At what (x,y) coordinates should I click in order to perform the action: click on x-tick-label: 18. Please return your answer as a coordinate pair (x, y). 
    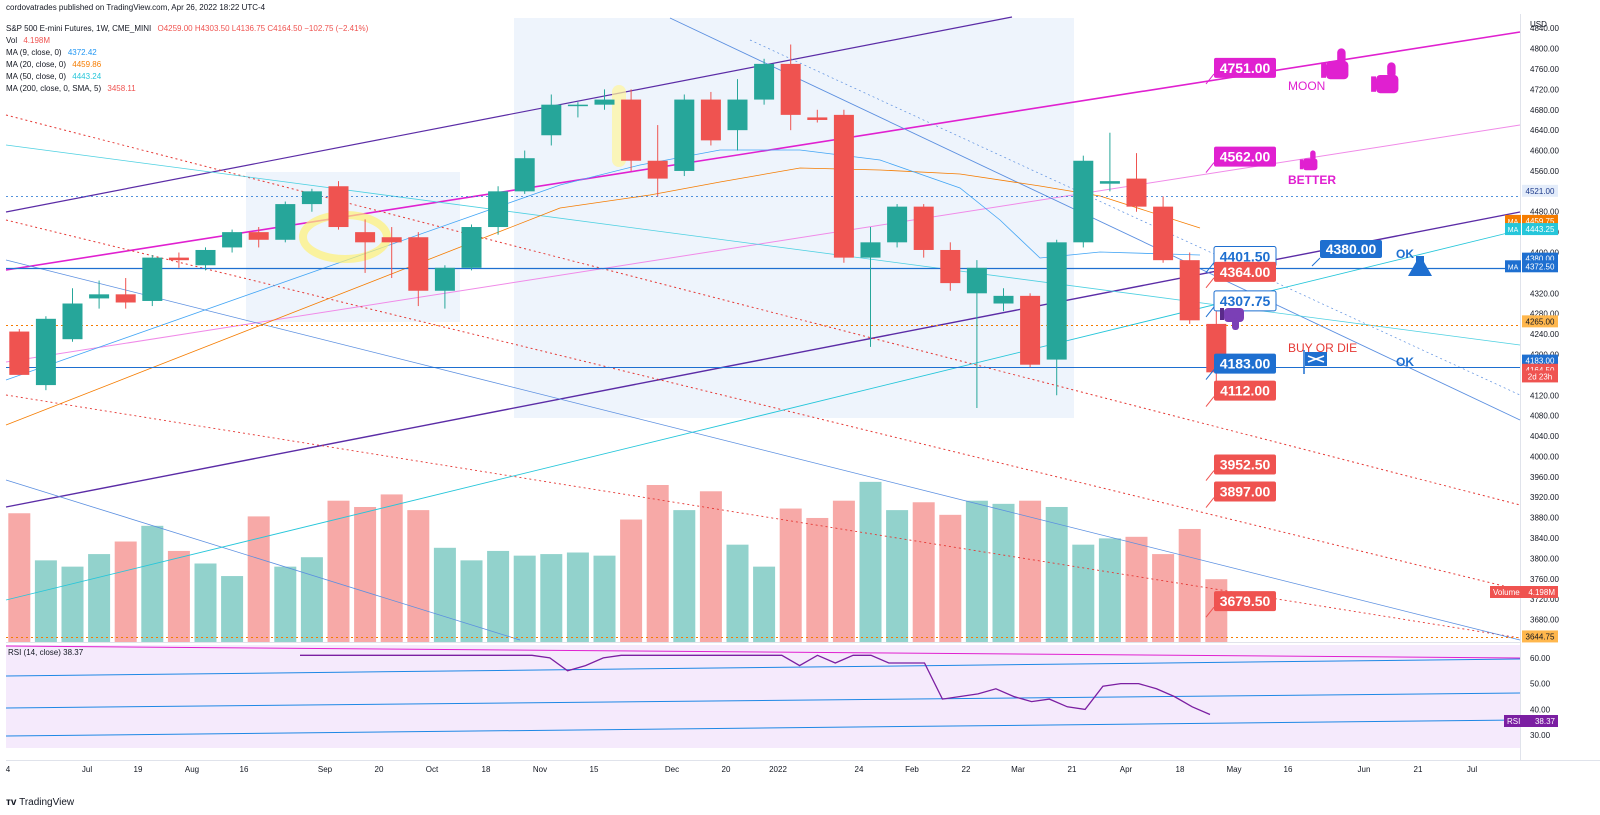
    Looking at the image, I should click on (1180, 769).